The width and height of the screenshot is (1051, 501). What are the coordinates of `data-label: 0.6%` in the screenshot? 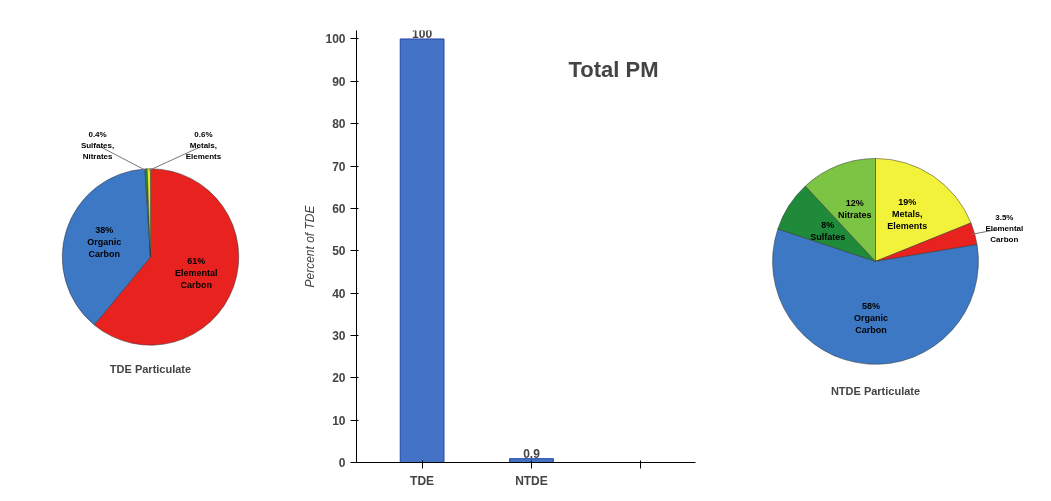 It's located at (203, 135).